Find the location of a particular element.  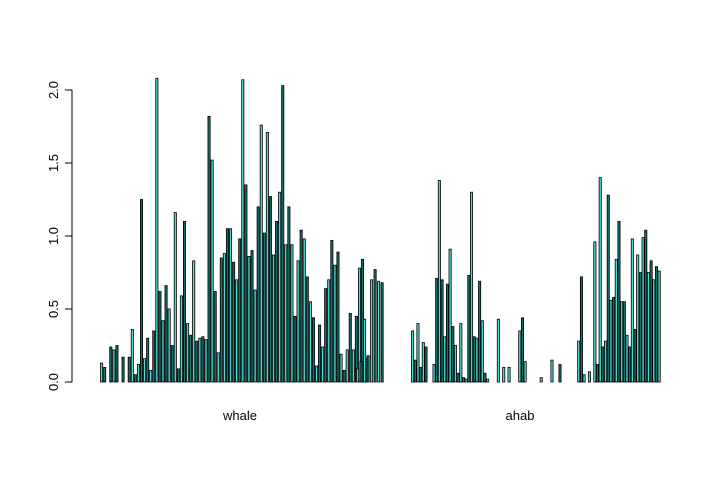

y-tick-label-3: 1.5 is located at coordinates (53, 163).